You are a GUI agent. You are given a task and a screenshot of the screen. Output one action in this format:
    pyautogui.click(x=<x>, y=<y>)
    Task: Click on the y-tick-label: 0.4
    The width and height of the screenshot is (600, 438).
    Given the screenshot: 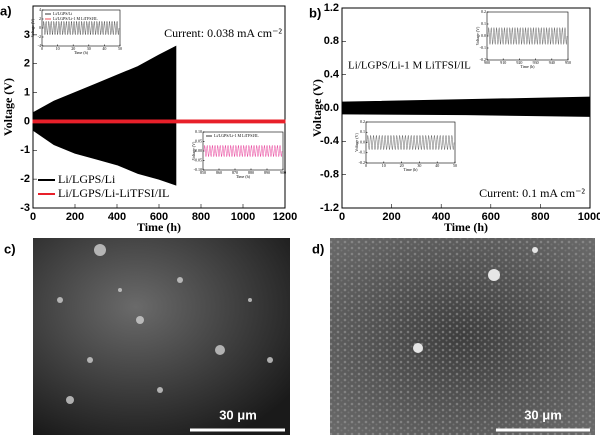 What is the action you would take?
    pyautogui.click(x=332, y=75)
    